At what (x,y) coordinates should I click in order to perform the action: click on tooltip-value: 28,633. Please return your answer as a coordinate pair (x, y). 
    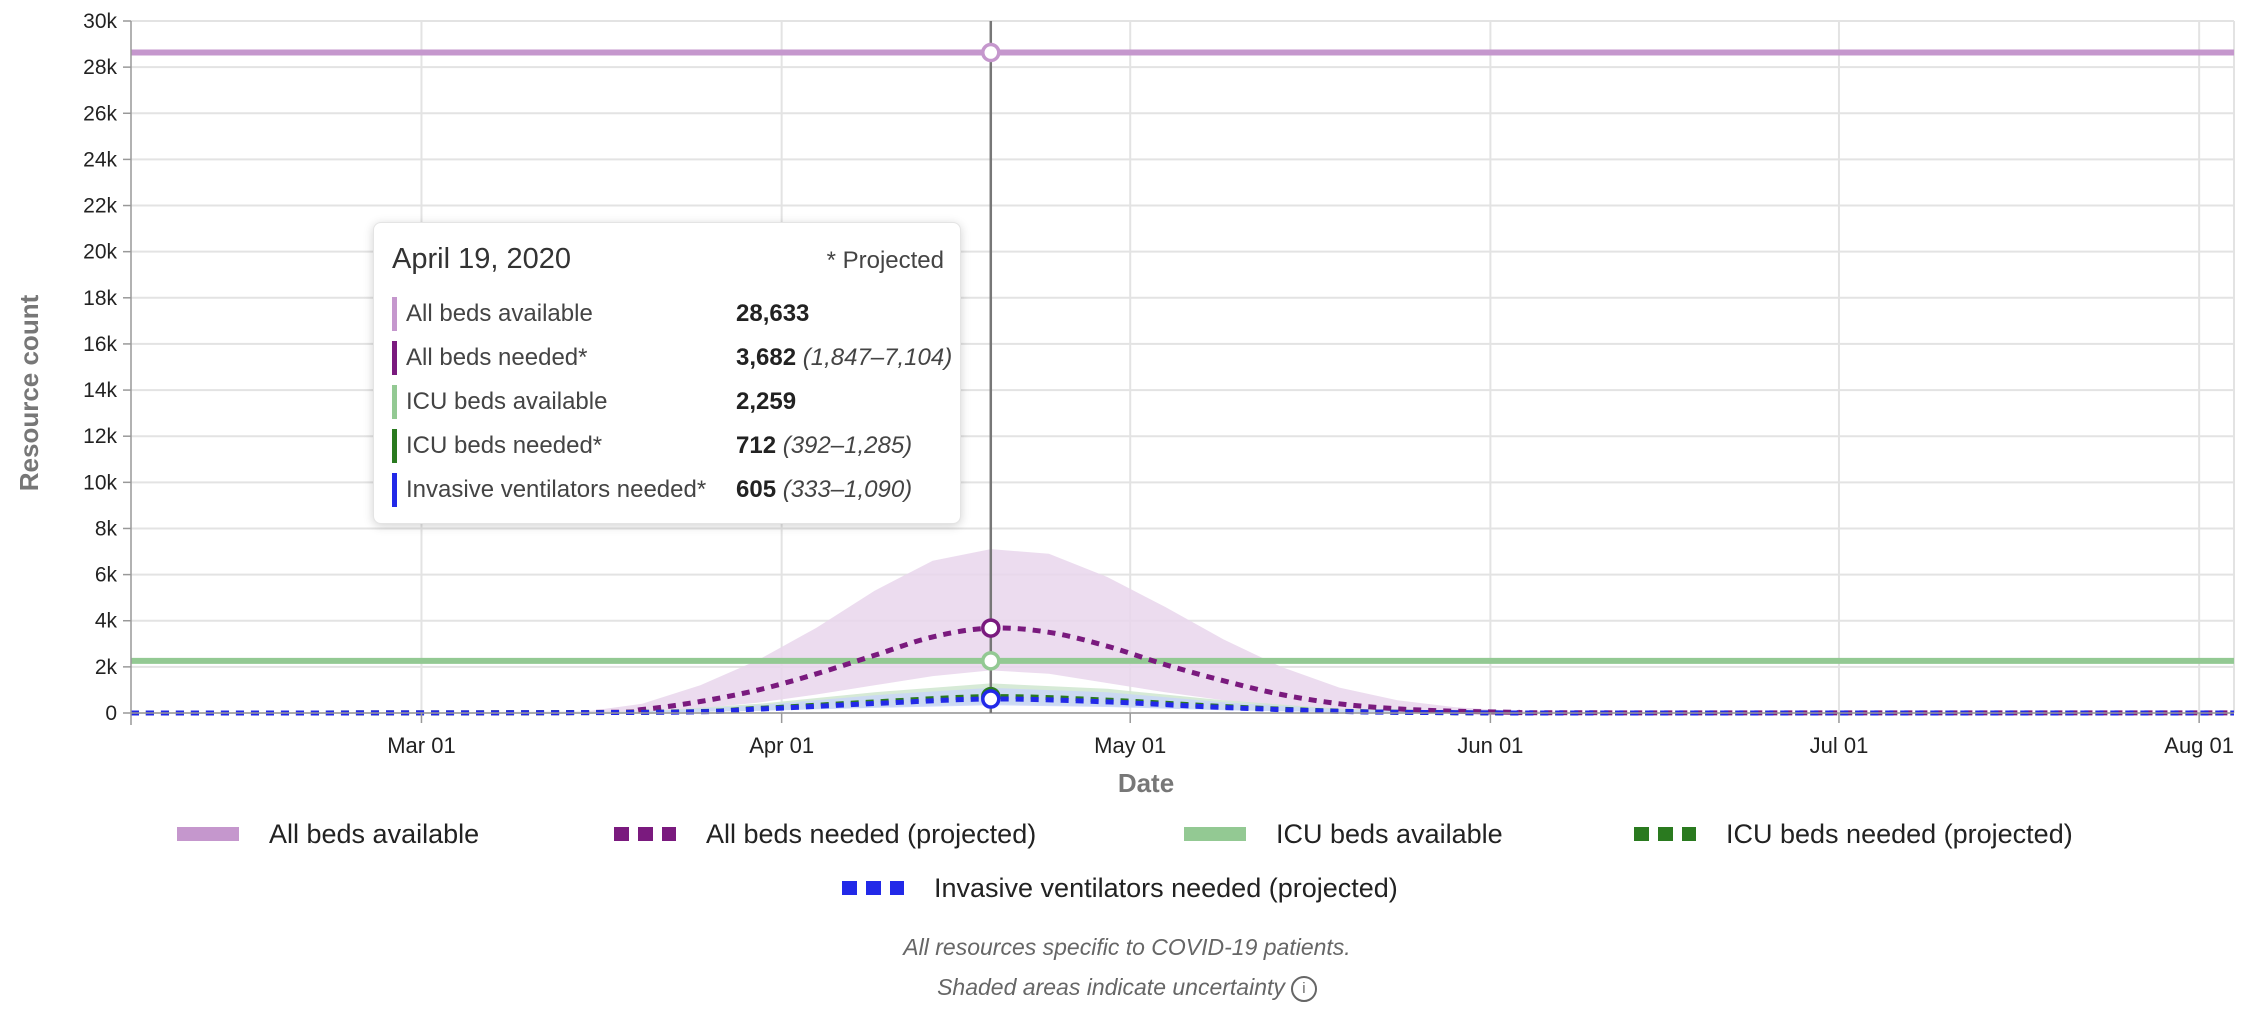
    Looking at the image, I should click on (773, 313).